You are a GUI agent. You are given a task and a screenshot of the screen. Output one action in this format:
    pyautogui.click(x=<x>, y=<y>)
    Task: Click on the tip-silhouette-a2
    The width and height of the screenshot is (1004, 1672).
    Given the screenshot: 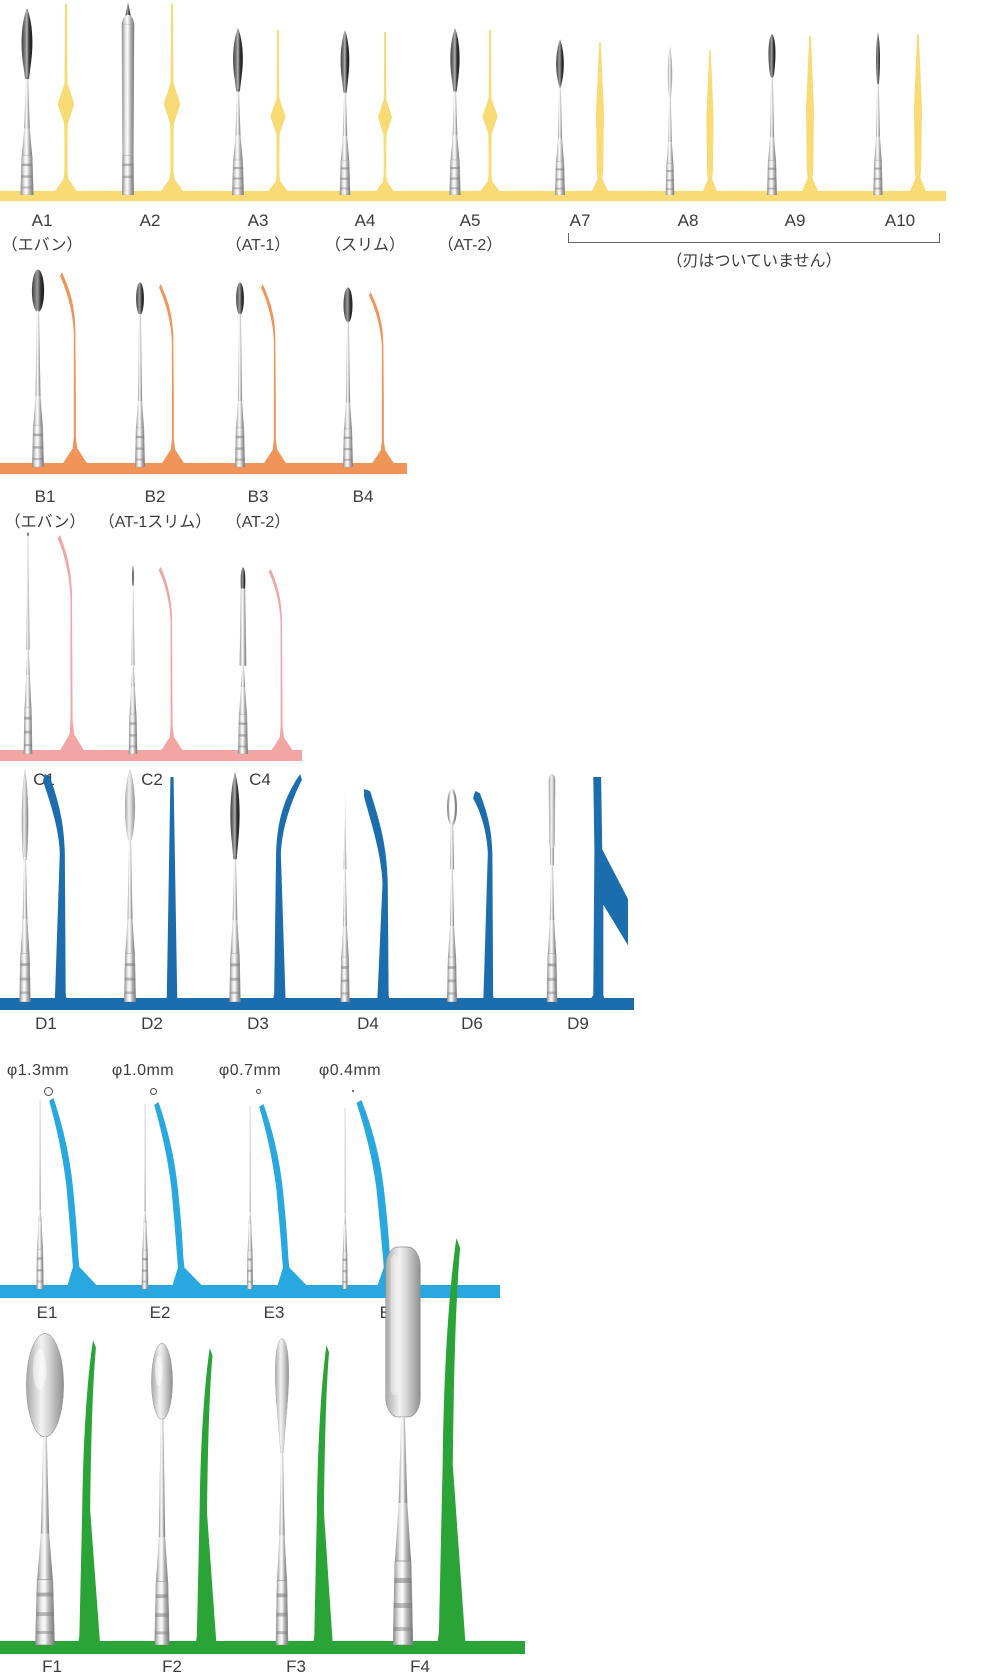 What is the action you would take?
    pyautogui.click(x=172, y=100)
    